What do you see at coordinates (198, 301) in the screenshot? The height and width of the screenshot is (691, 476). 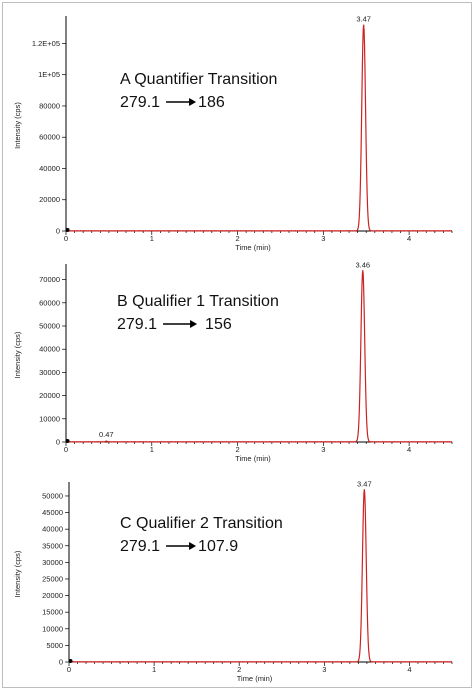 I see `transition-title: B Qualifier 1 Transition` at bounding box center [198, 301].